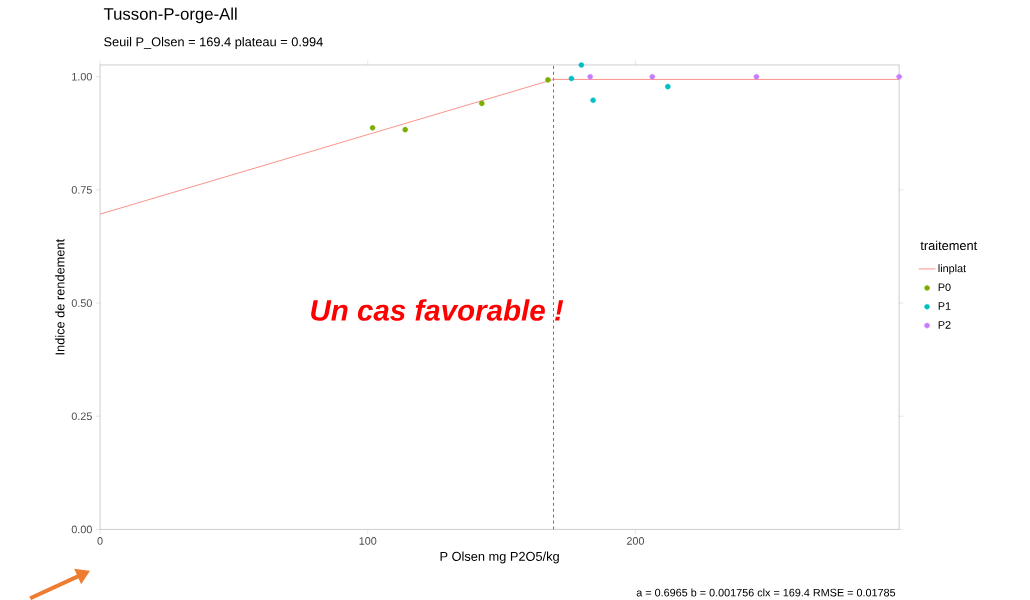  What do you see at coordinates (368, 540) in the screenshot?
I see `x-tick-label: 100` at bounding box center [368, 540].